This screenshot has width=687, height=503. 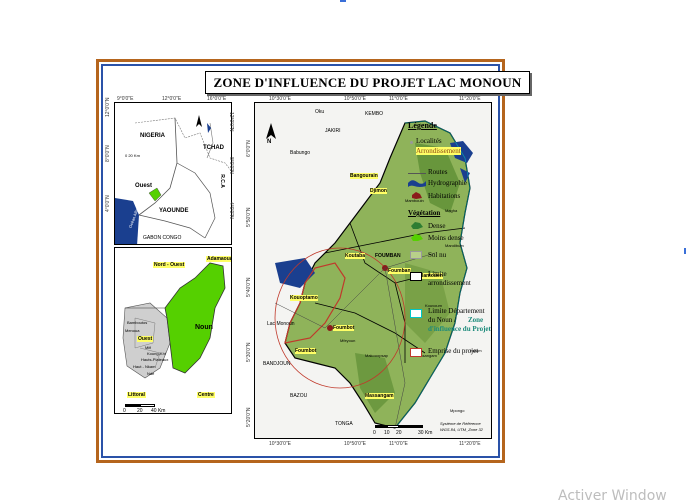 I want to click on label-rca: R.C.A, so click(x=221, y=181).